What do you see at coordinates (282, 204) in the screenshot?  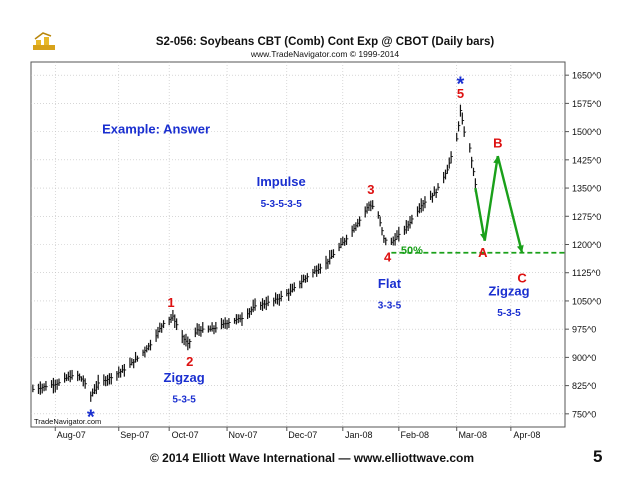 I see `pattern-label: 5-3-5-3-5` at bounding box center [282, 204].